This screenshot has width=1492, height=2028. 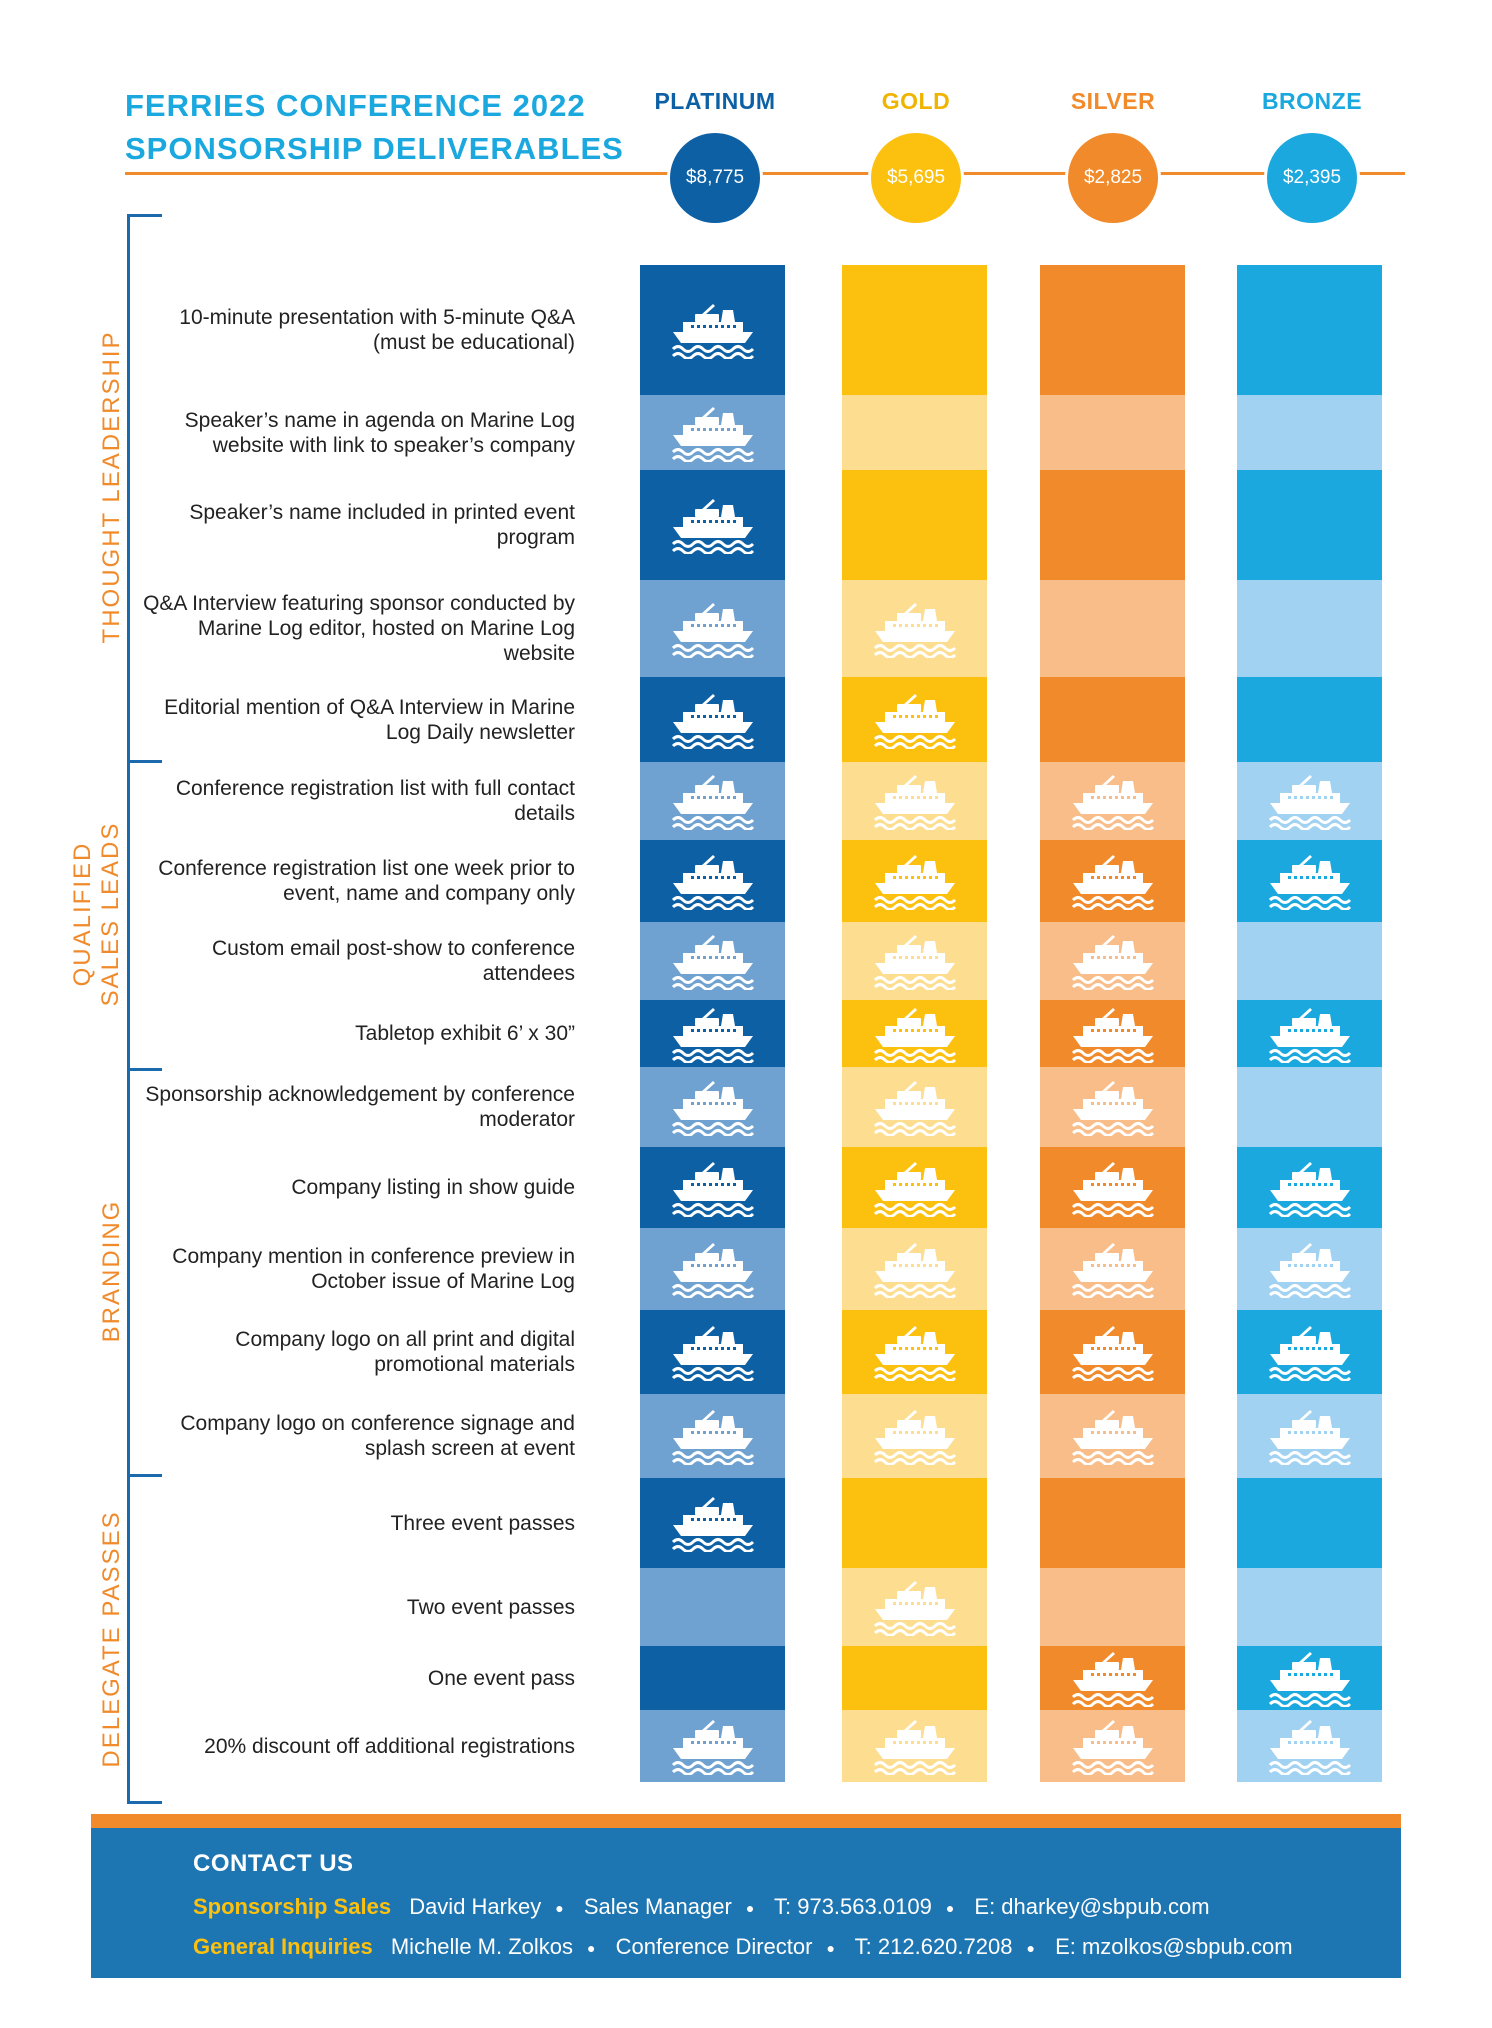 What do you see at coordinates (1174, 1946) in the screenshot?
I see `contact-email: E: mzolkos@sbpub.com` at bounding box center [1174, 1946].